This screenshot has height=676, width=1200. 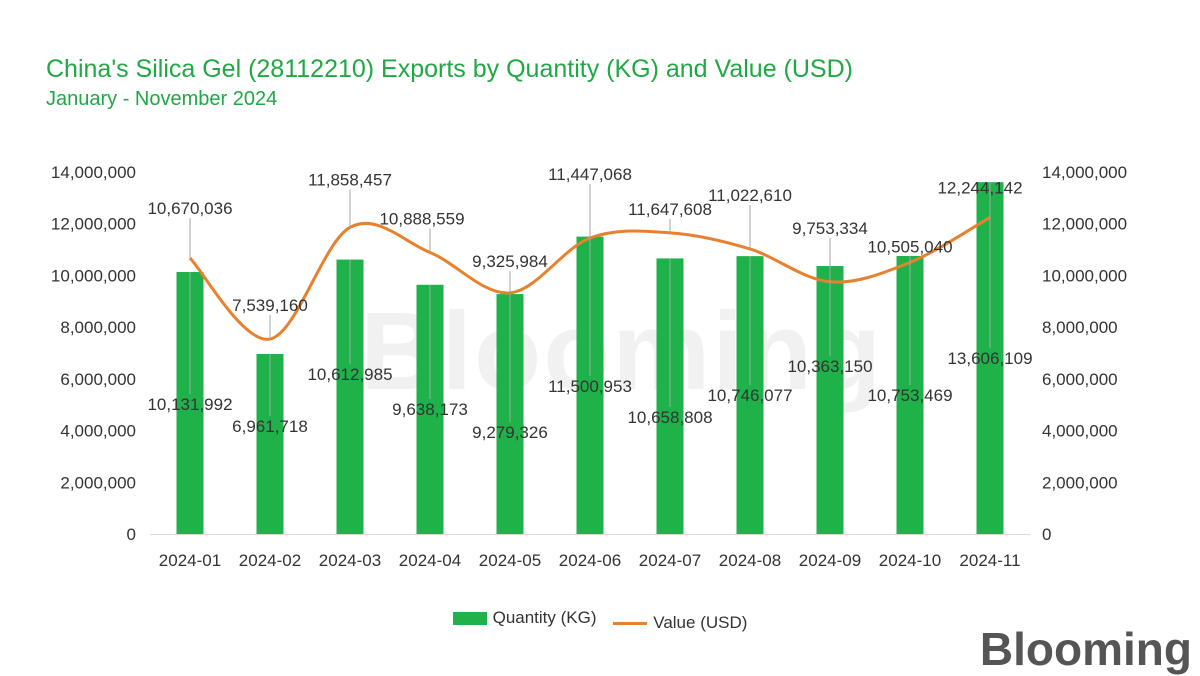 I want to click on y2-tick-label-right: 2,000,000, so click(x=1080, y=482).